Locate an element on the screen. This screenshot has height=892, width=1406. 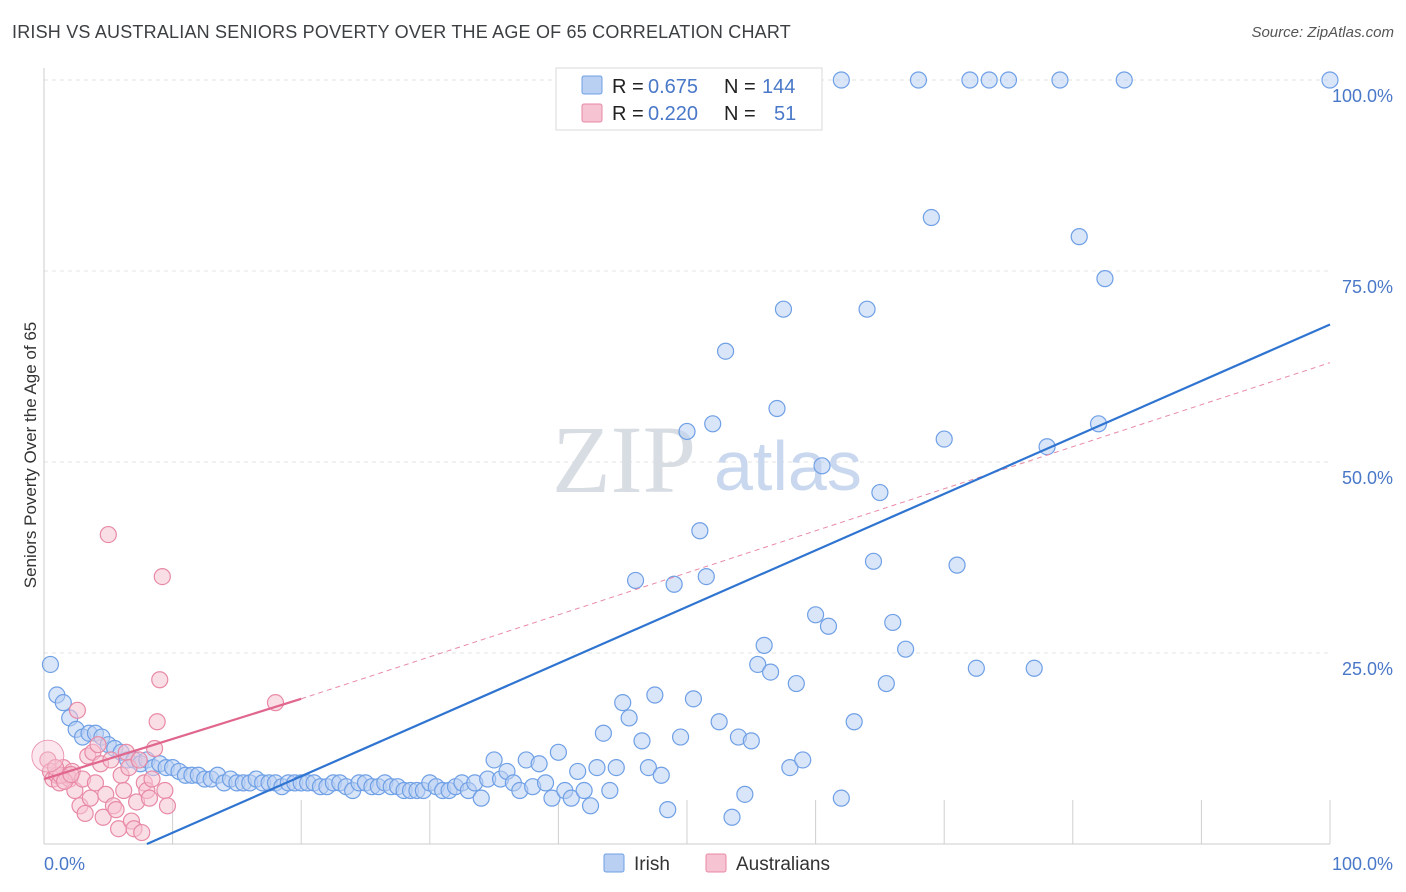
chart-source: Source: ZipAtlas.com is located at coordinates (1322, 32).